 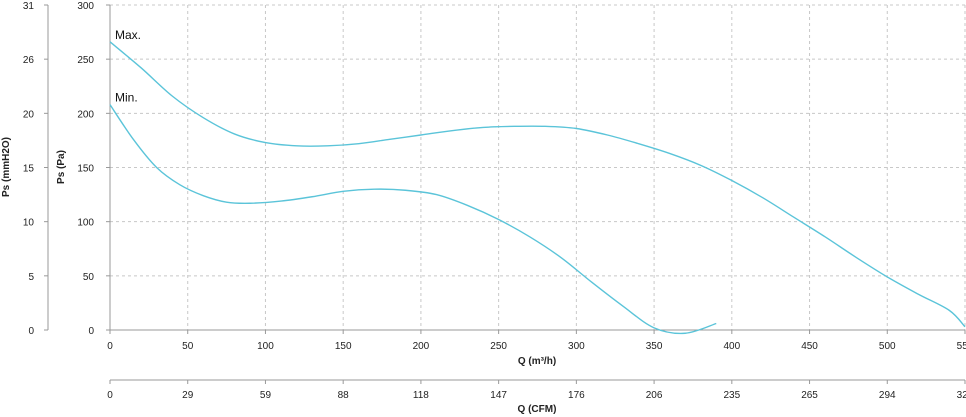 I want to click on y-tick-label: 50, so click(x=89, y=277).